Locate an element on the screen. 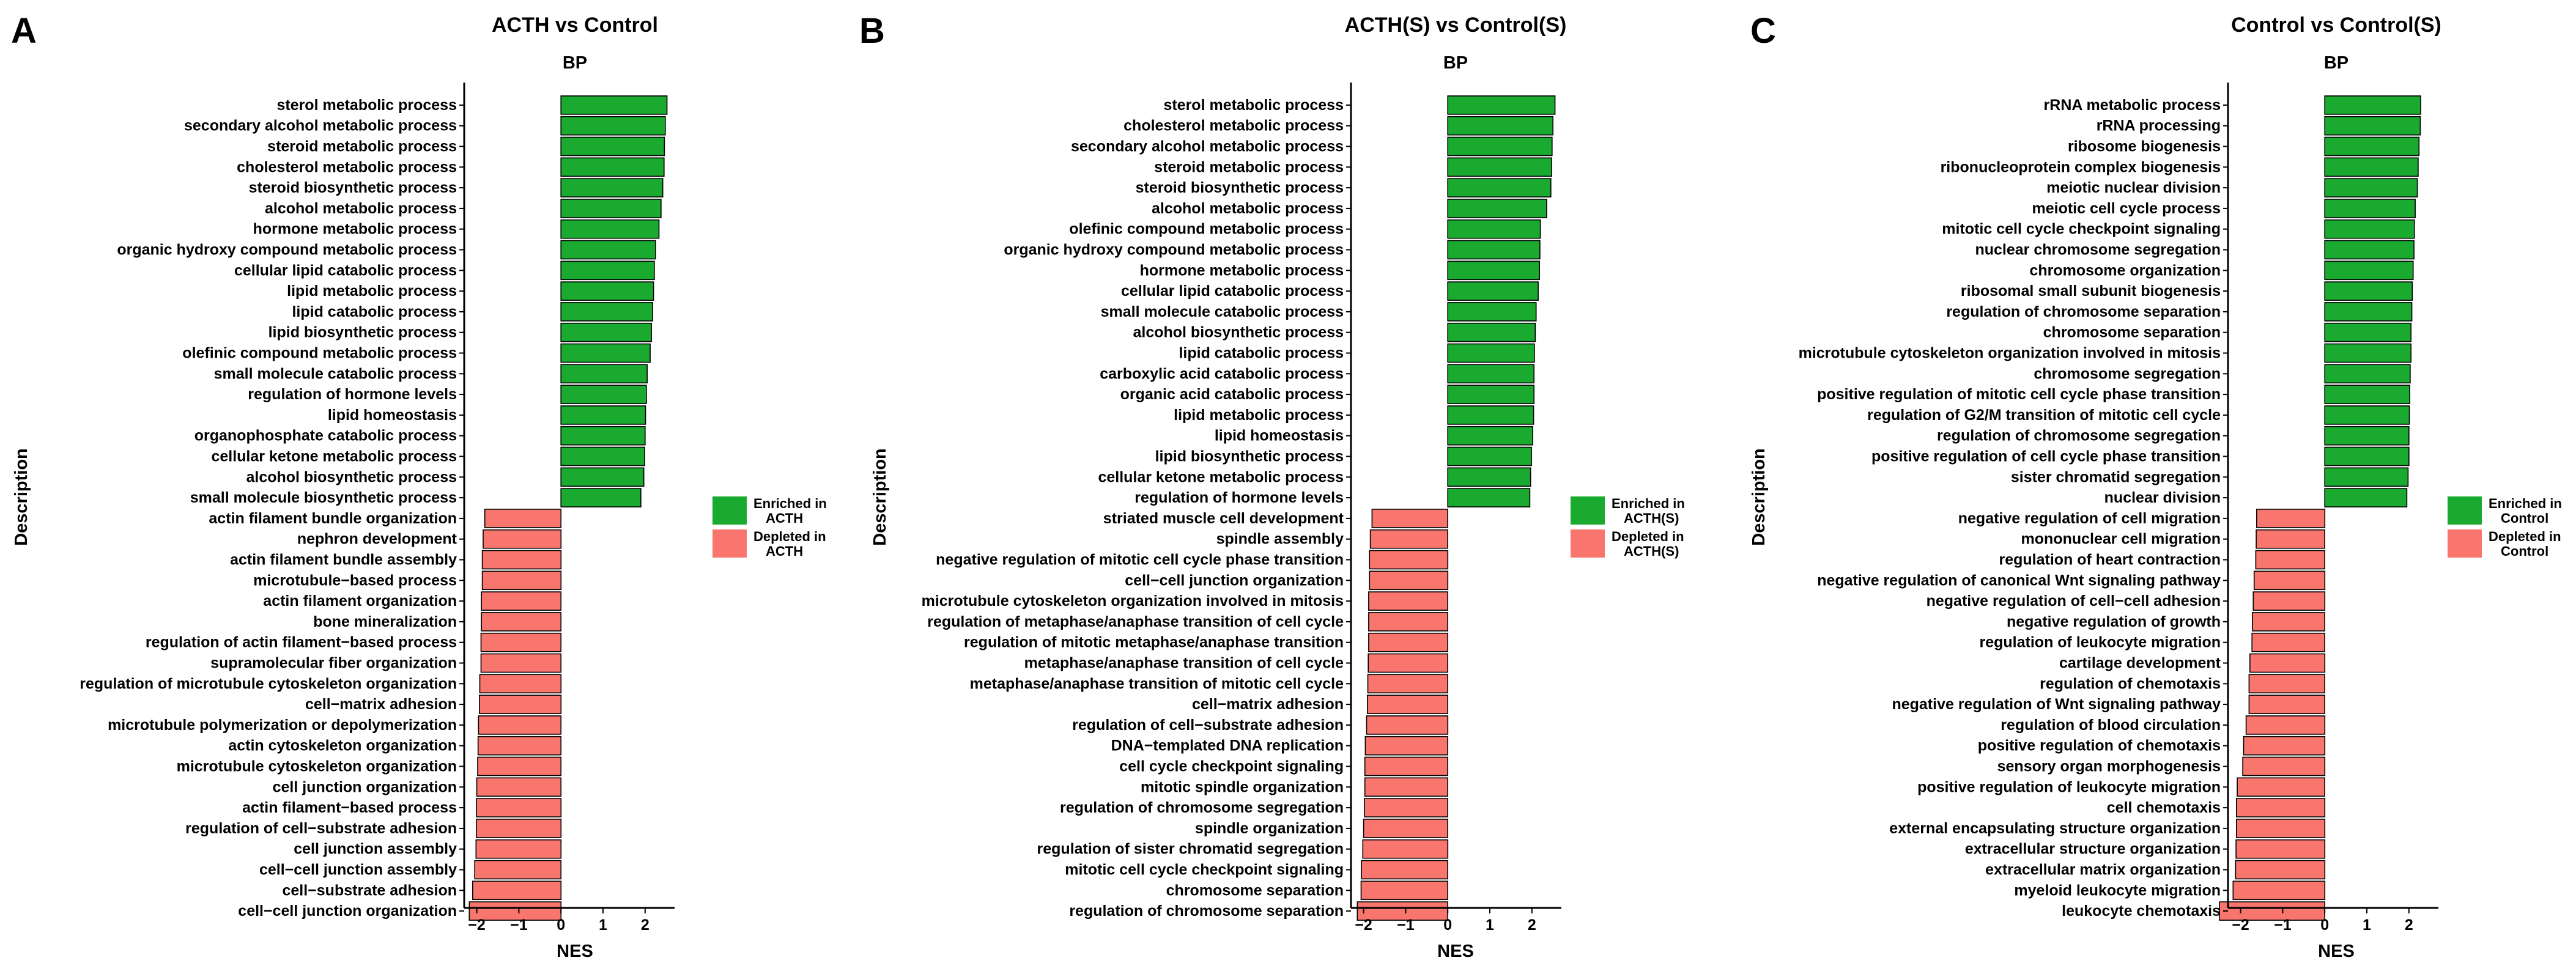 This screenshot has width=2576, height=966. category-label: nuclear chromosome segregation is located at coordinates (2098, 250).